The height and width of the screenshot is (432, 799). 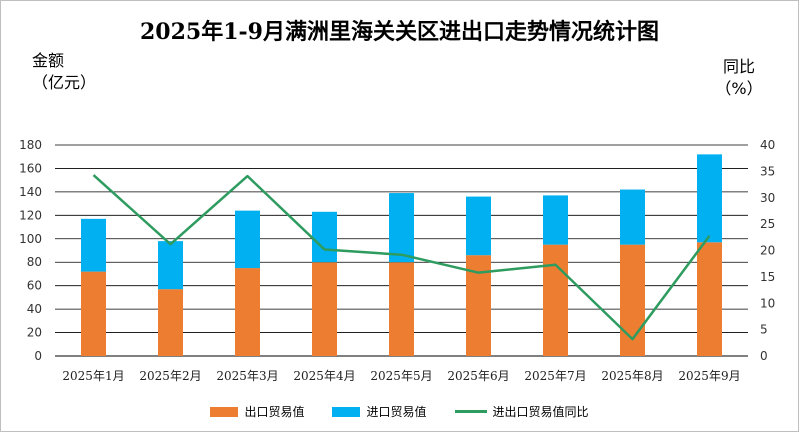 What do you see at coordinates (555, 376) in the screenshot?
I see `x-tick-label: 2025年7月` at bounding box center [555, 376].